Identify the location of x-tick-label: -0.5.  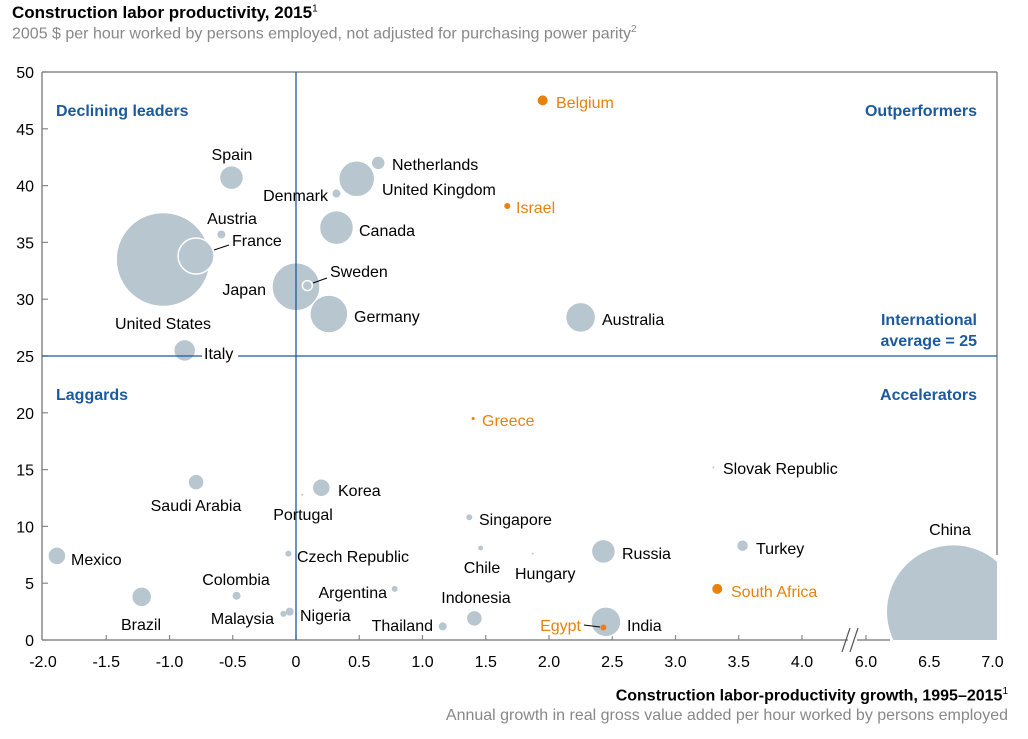
(233, 662).